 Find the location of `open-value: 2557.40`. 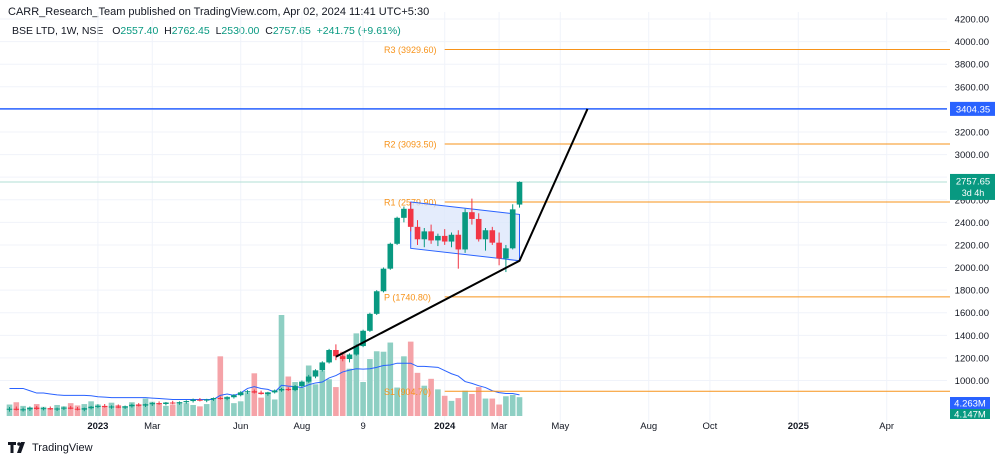

open-value: 2557.40 is located at coordinates (139, 31).